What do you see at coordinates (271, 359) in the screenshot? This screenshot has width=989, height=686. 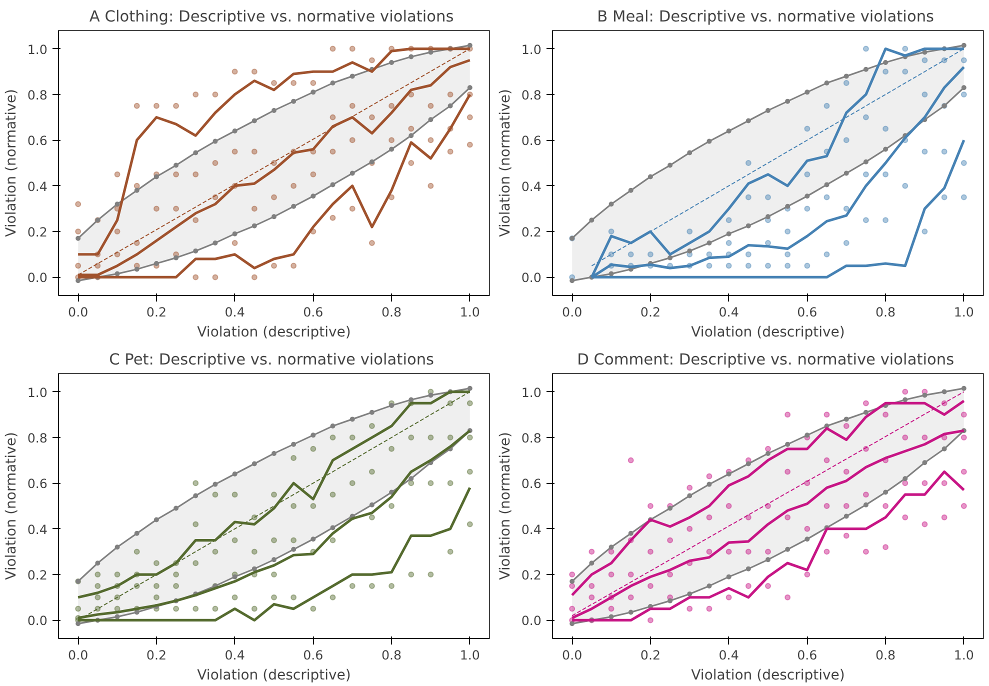 I see `chart-title: C Pet: Descriptive vs. normative violations` at bounding box center [271, 359].